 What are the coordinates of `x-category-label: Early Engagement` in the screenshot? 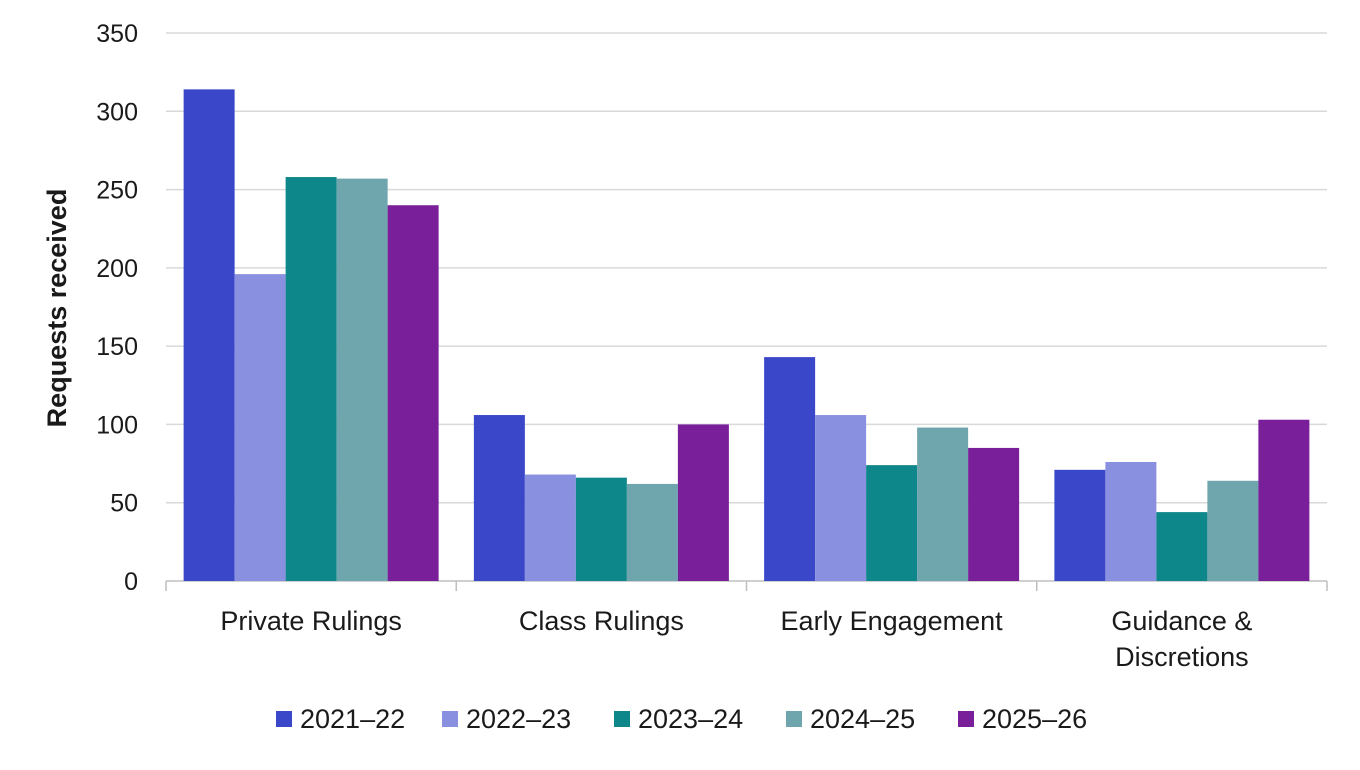 It's located at (892, 621).